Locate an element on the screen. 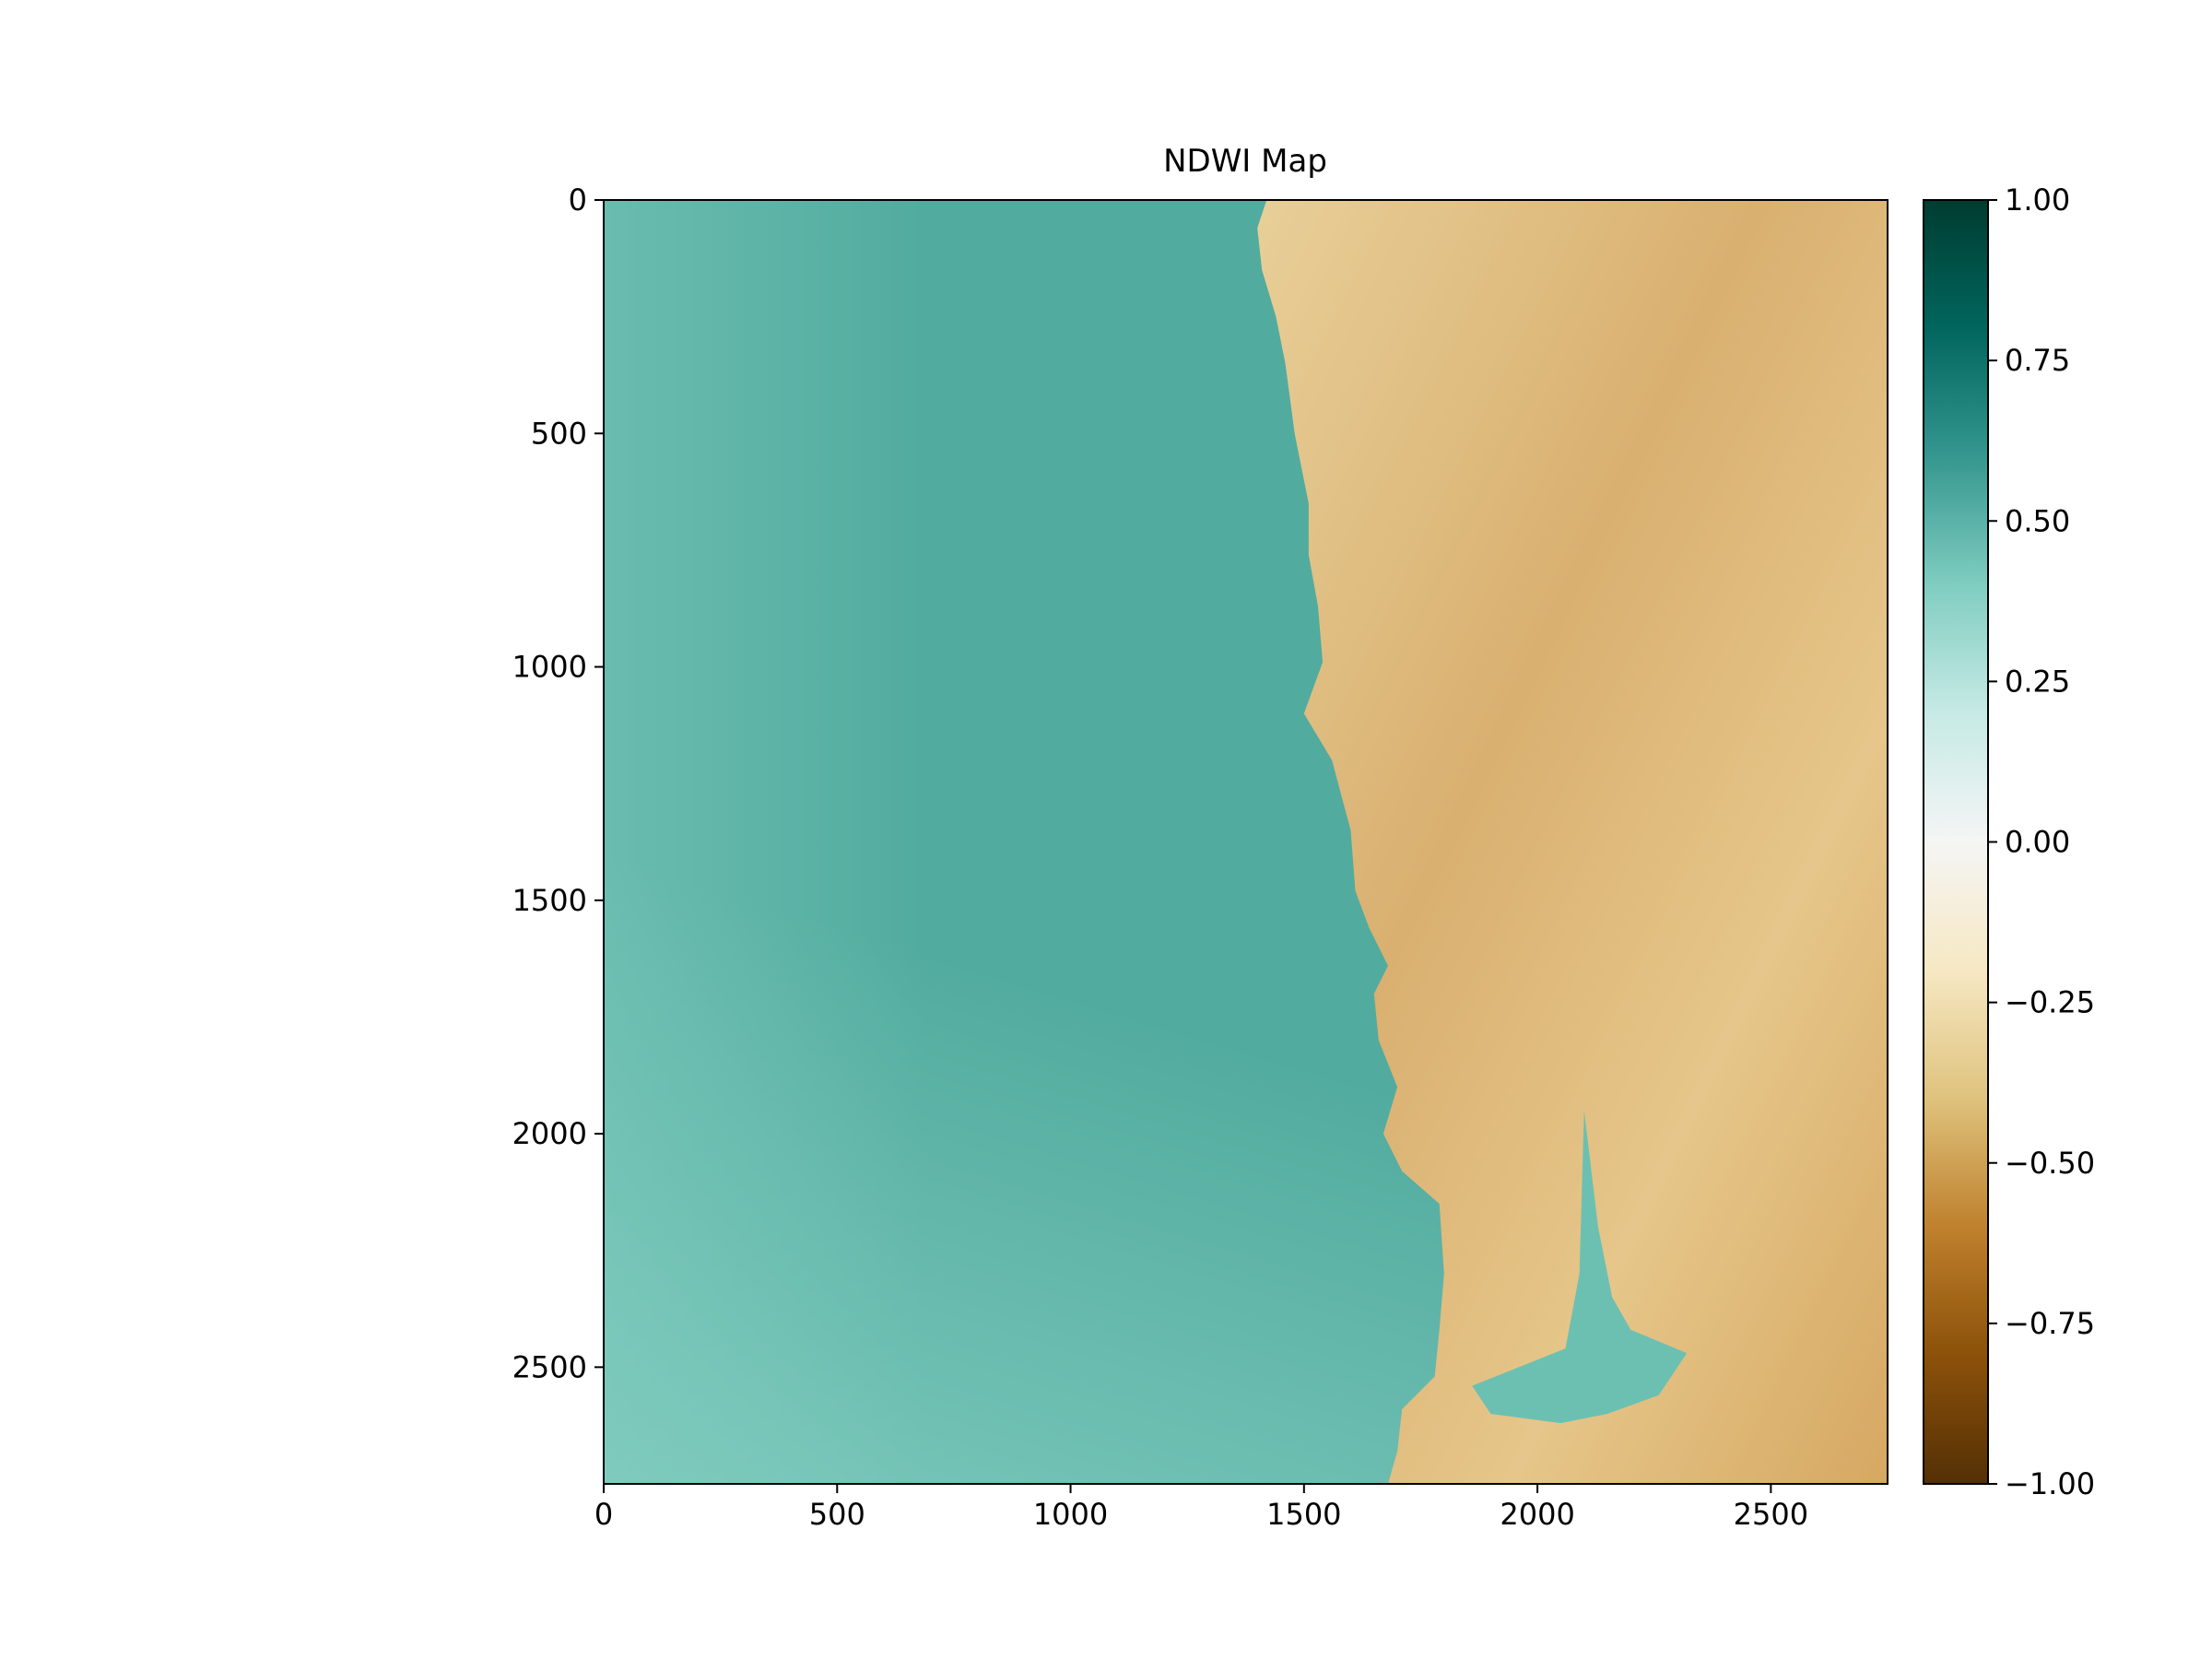 This screenshot has width=2212, height=1659. colorbar-tick-label: 0.00 is located at coordinates (2037, 842).